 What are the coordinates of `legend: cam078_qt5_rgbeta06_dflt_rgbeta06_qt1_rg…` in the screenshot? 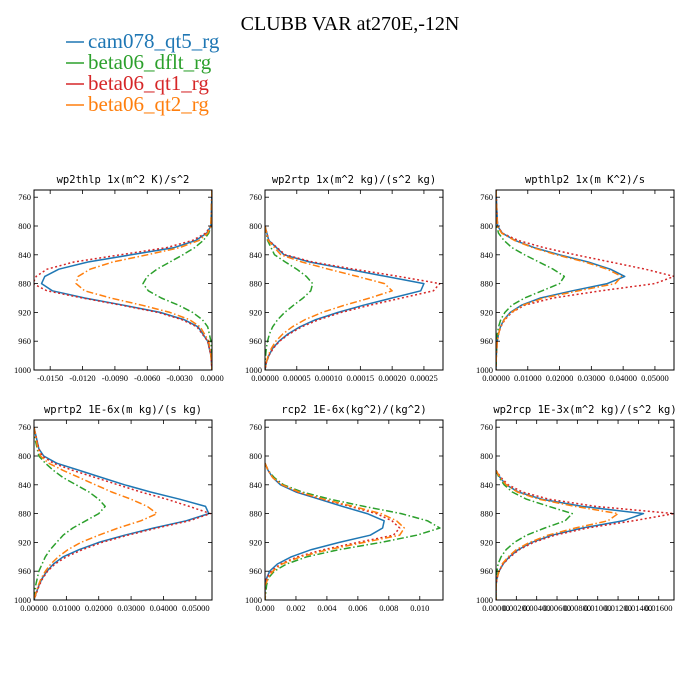 It's located at (143, 72).